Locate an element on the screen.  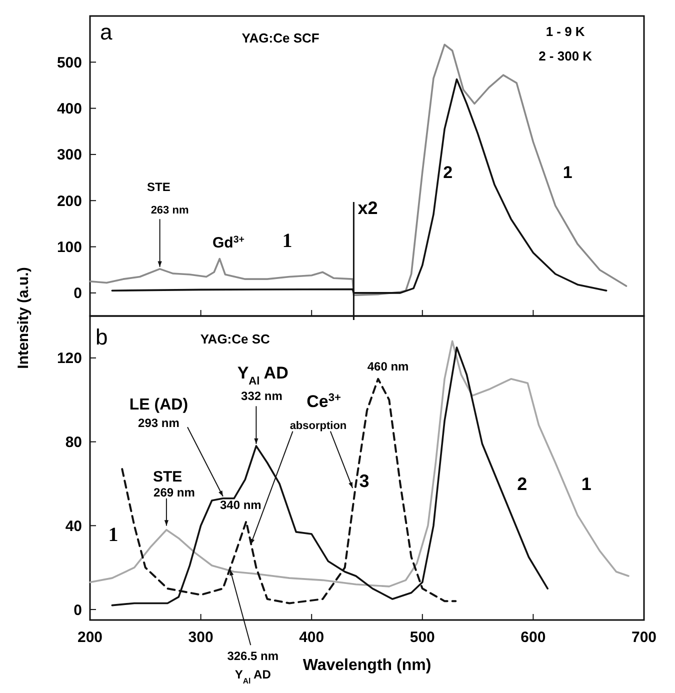
annotation: YAG:Ce SC is located at coordinates (235, 339).